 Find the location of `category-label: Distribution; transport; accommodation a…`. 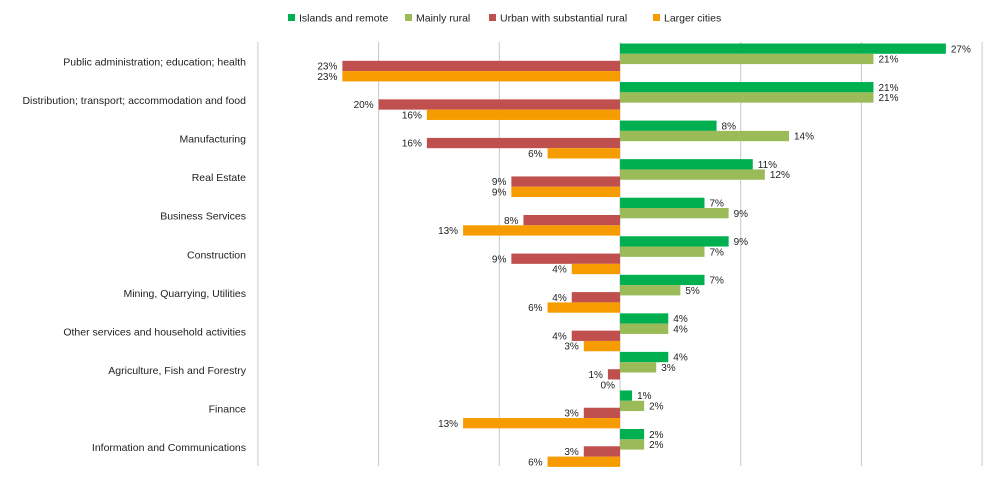

category-label: Distribution; transport; accommodation a… is located at coordinates (134, 101).